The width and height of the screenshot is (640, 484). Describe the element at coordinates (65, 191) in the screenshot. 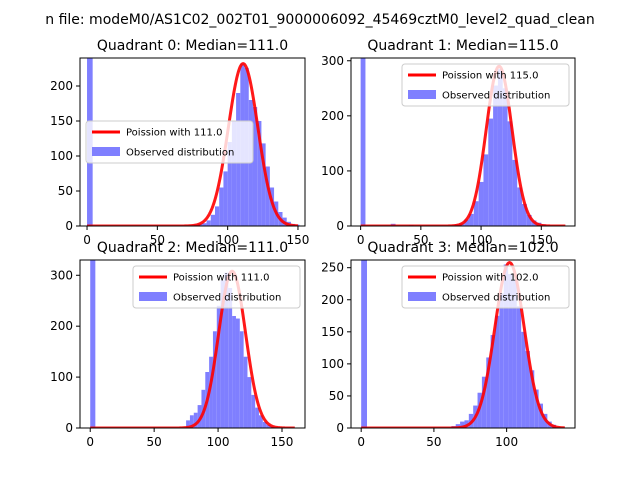

I see `quadrant-0-y-tick-label: 50` at that location.